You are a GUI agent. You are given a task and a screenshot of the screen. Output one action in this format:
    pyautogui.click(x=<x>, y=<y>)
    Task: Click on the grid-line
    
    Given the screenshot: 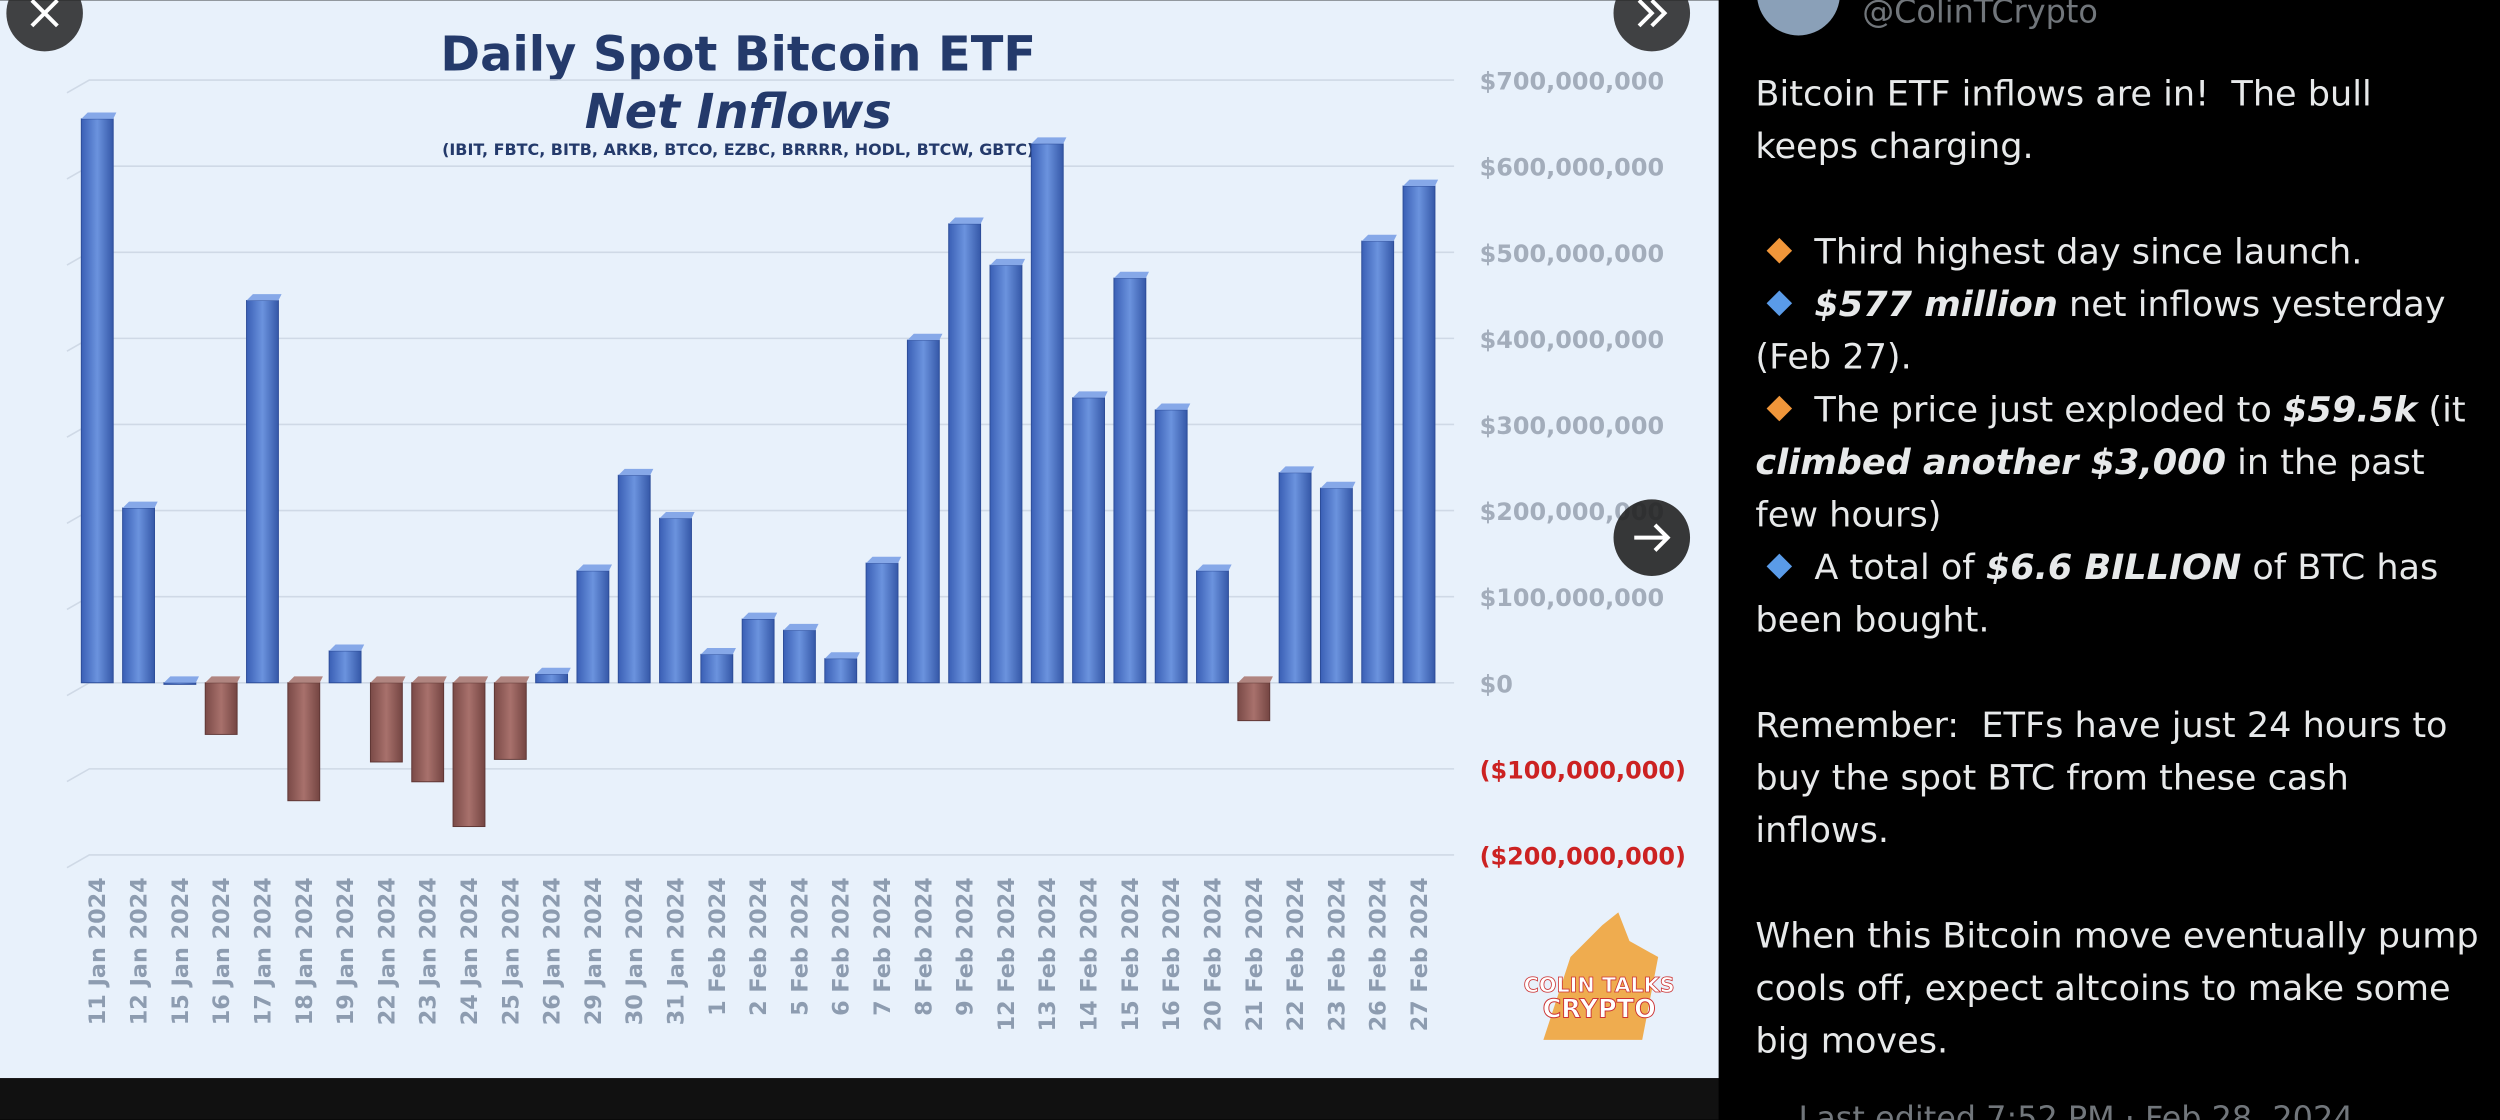 What is the action you would take?
    pyautogui.click(x=760, y=775)
    